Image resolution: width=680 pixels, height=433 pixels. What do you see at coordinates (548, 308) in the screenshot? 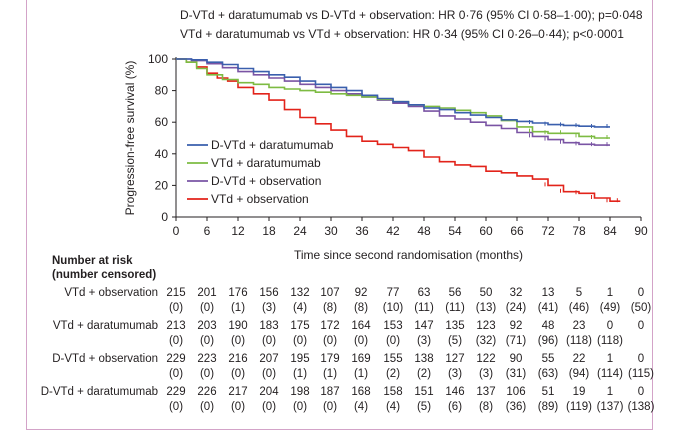
I see `risk-censored-cell: (41)` at bounding box center [548, 308].